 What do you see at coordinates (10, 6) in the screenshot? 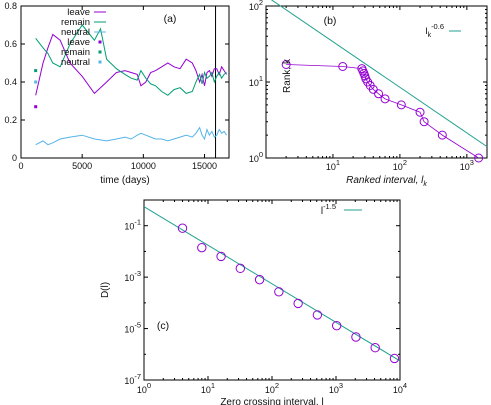
I see `panel-a-ytick-label: 0.8` at bounding box center [10, 6].